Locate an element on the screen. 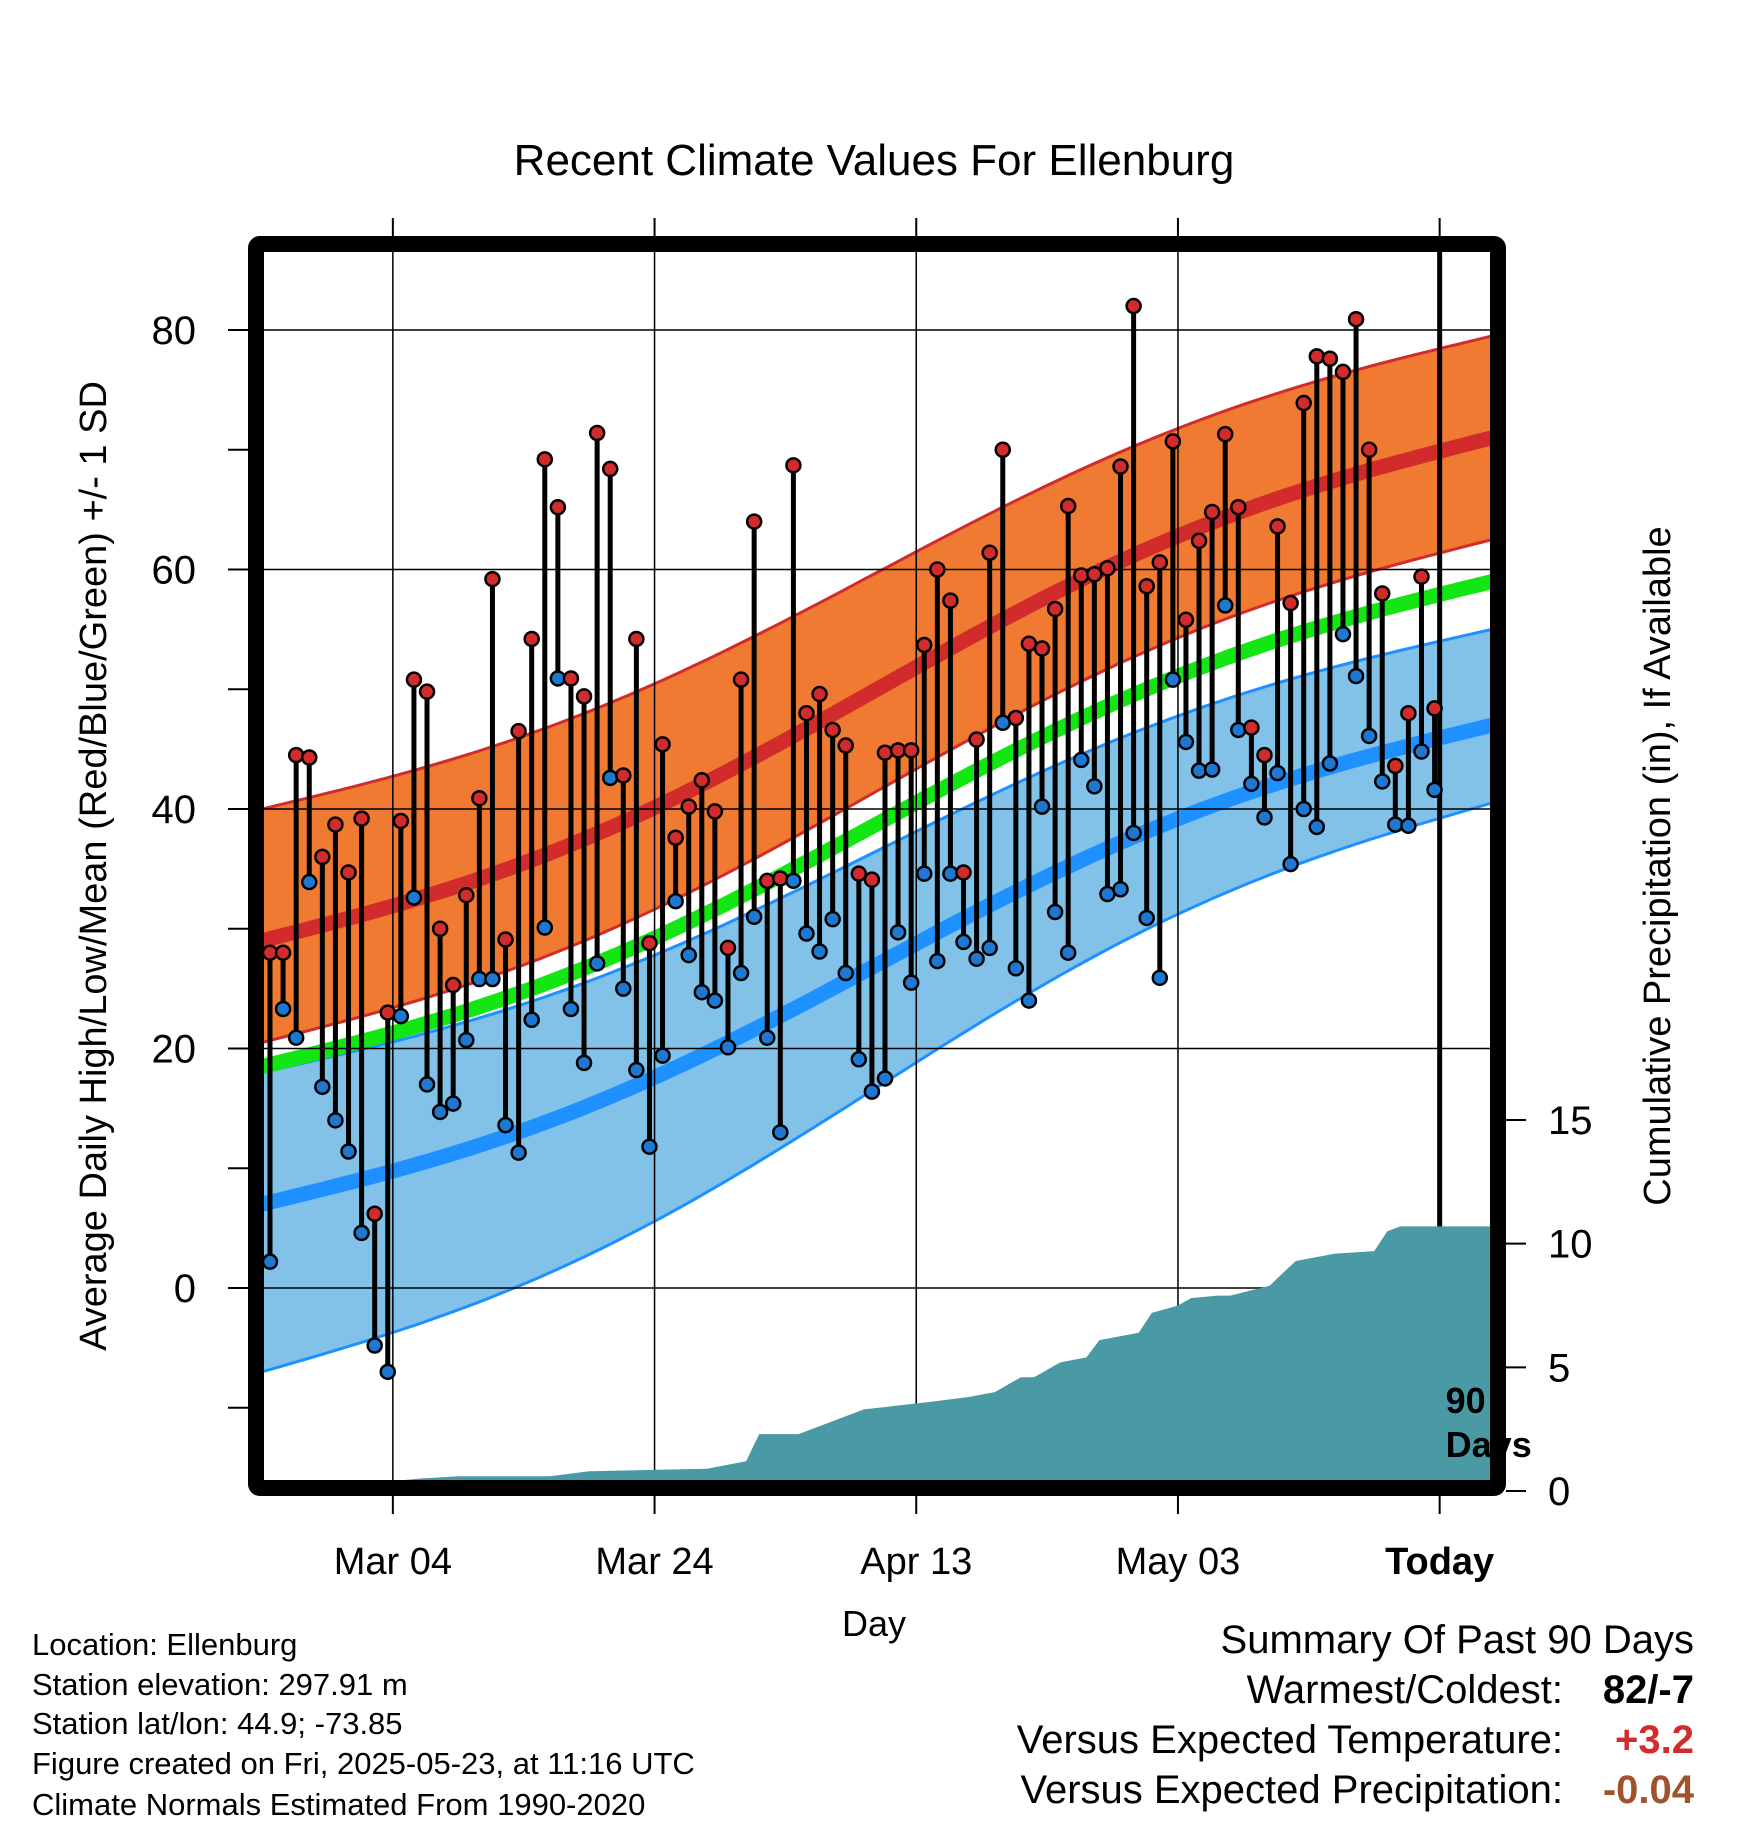  warmest-value: 82/-7 is located at coordinates (1648, 1690).